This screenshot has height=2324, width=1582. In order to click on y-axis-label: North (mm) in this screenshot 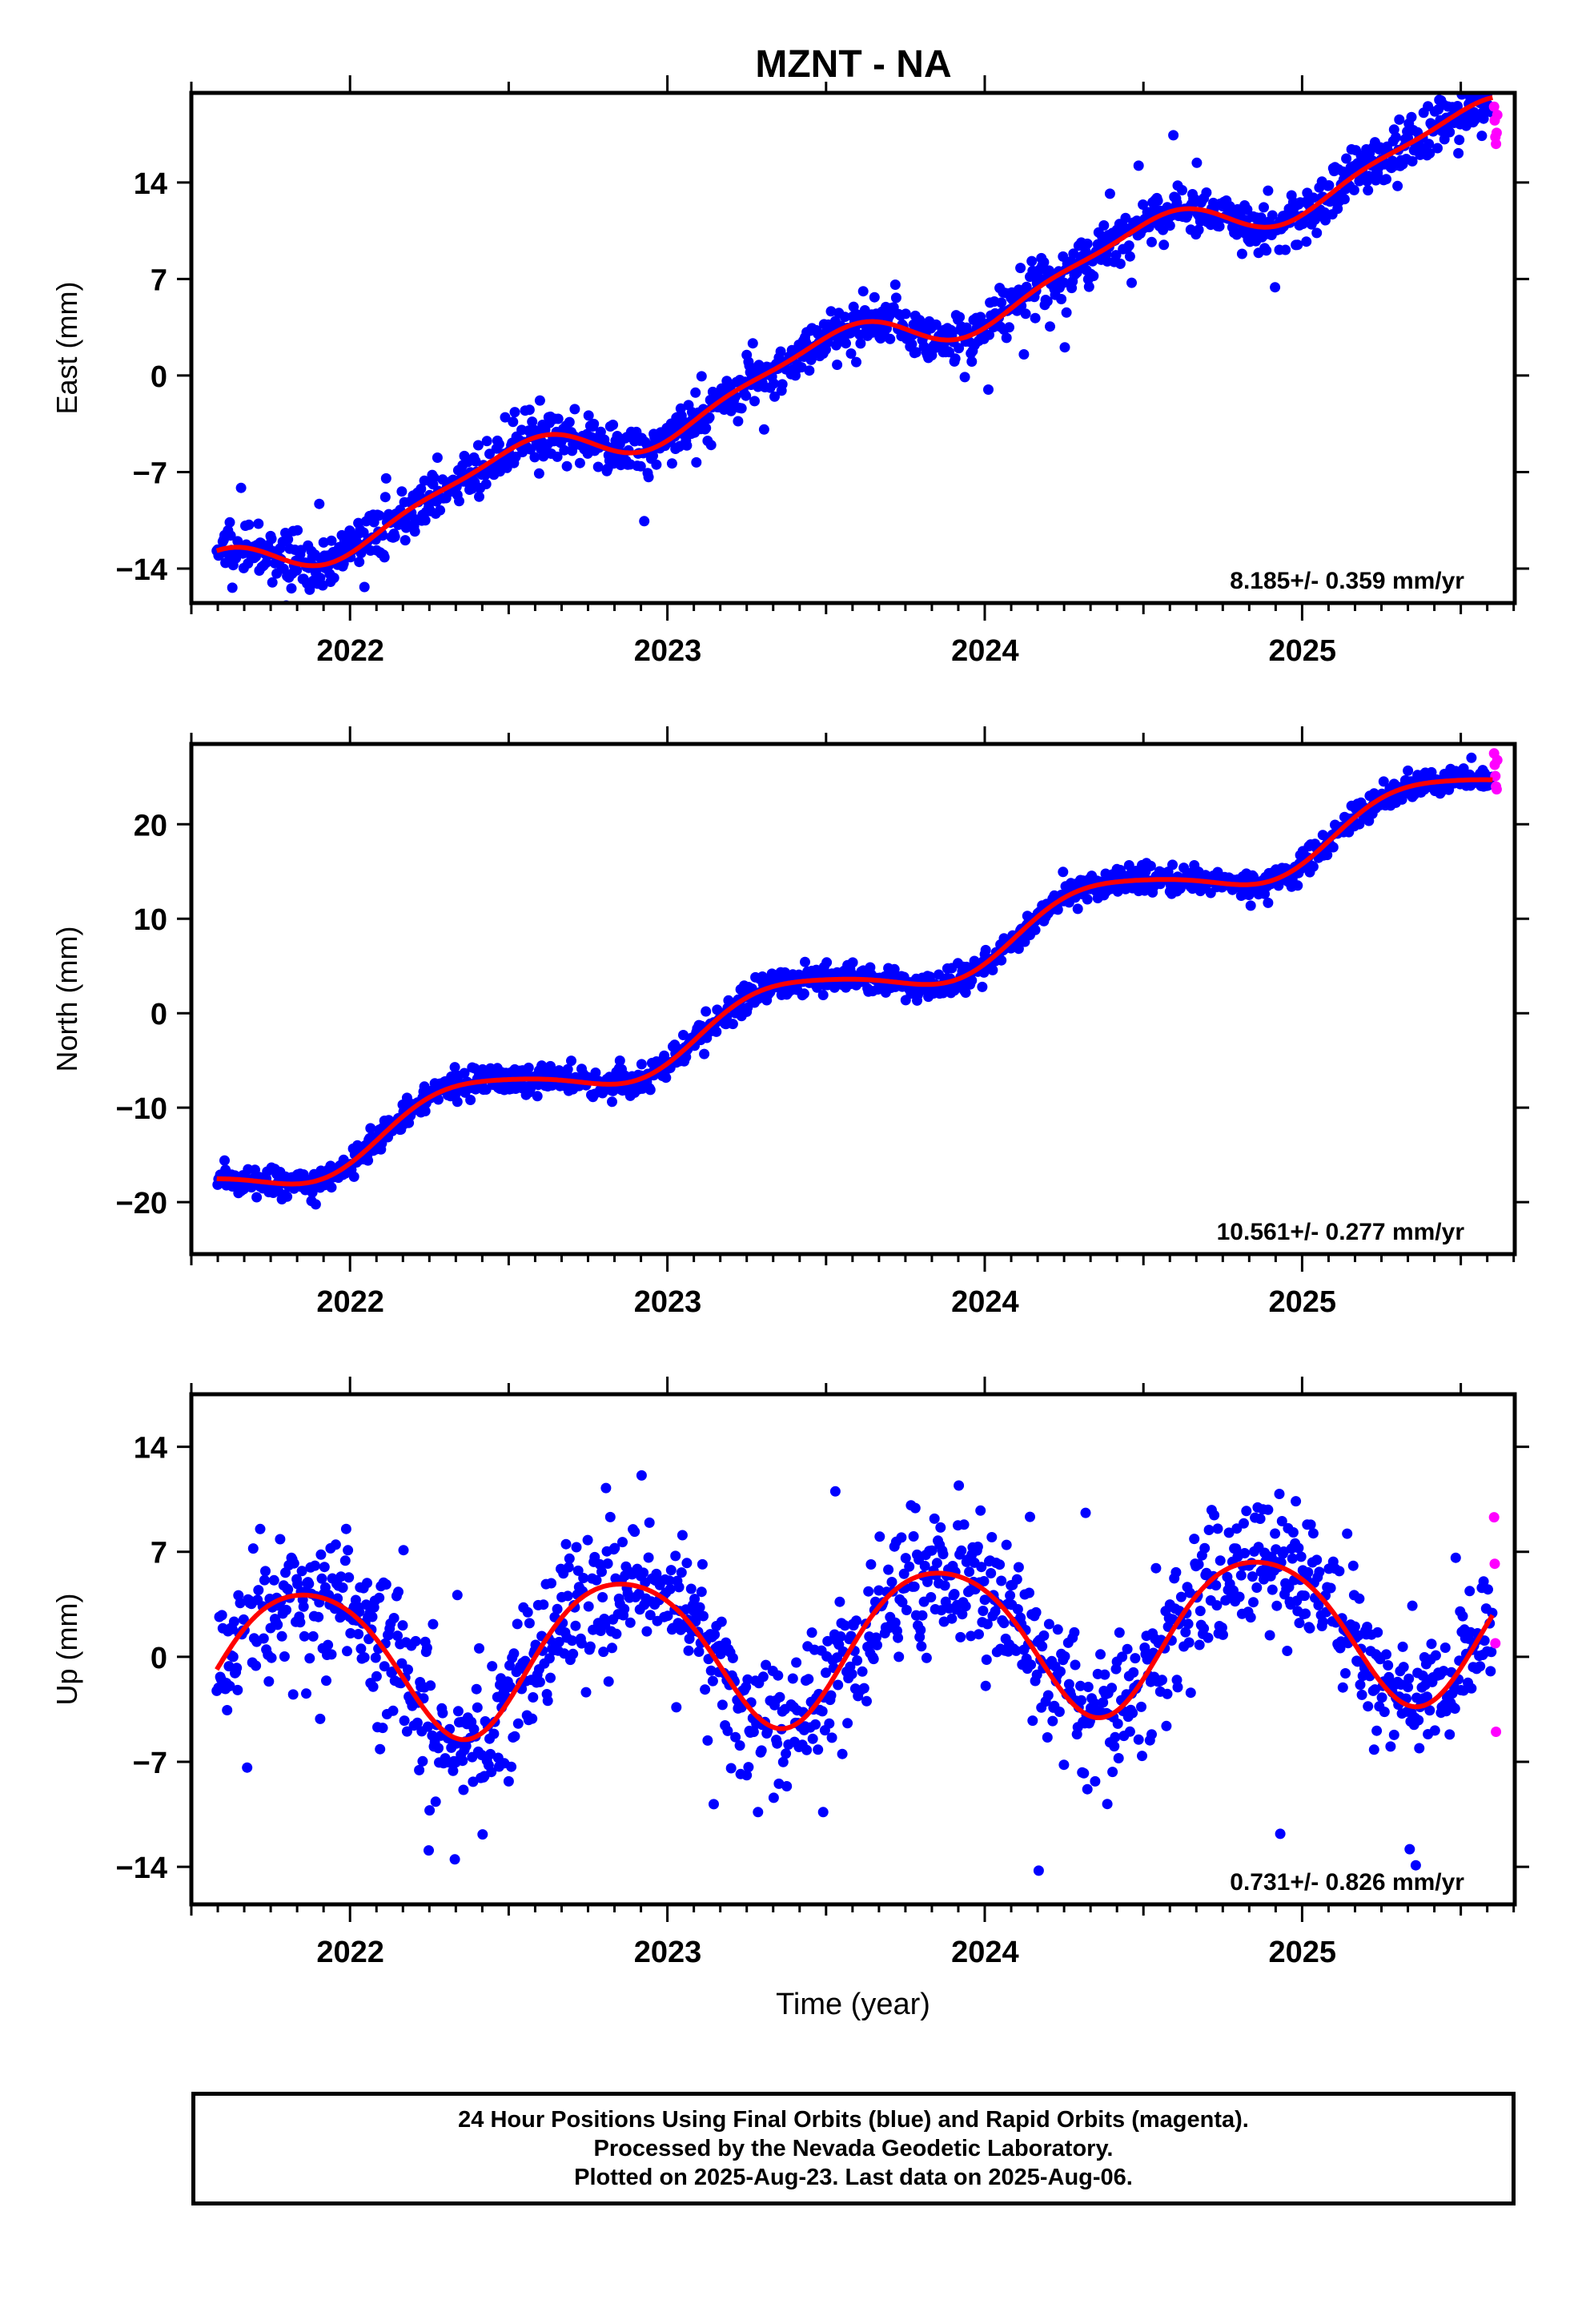, I will do `click(66, 1000)`.